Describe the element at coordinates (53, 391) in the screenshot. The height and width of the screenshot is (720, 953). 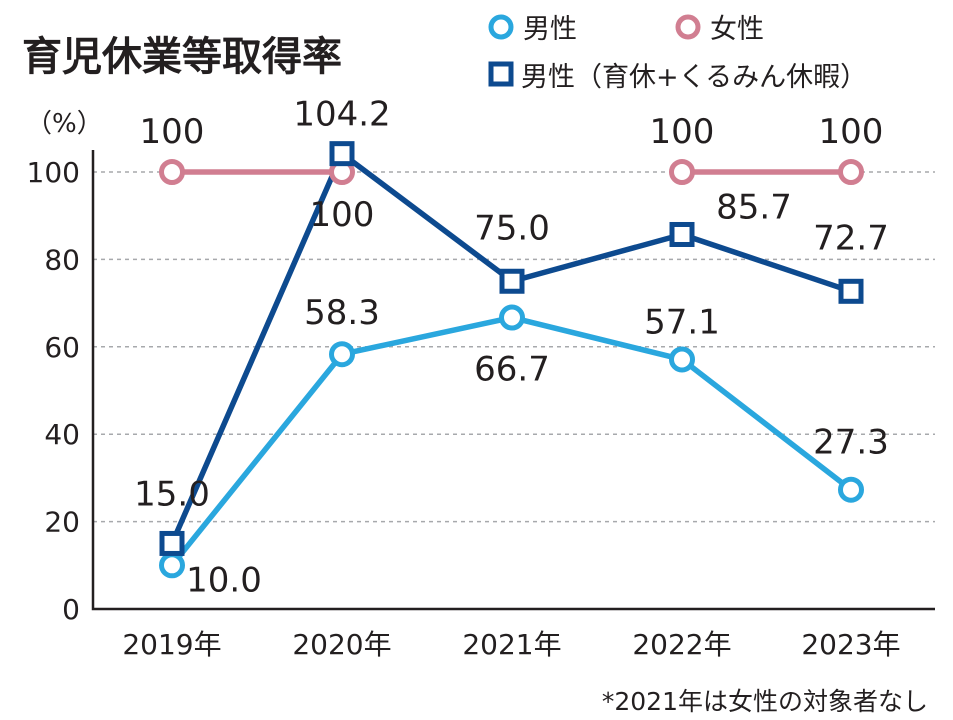
I see `y-axis-ticks: 0 20 40 60 80 100` at that location.